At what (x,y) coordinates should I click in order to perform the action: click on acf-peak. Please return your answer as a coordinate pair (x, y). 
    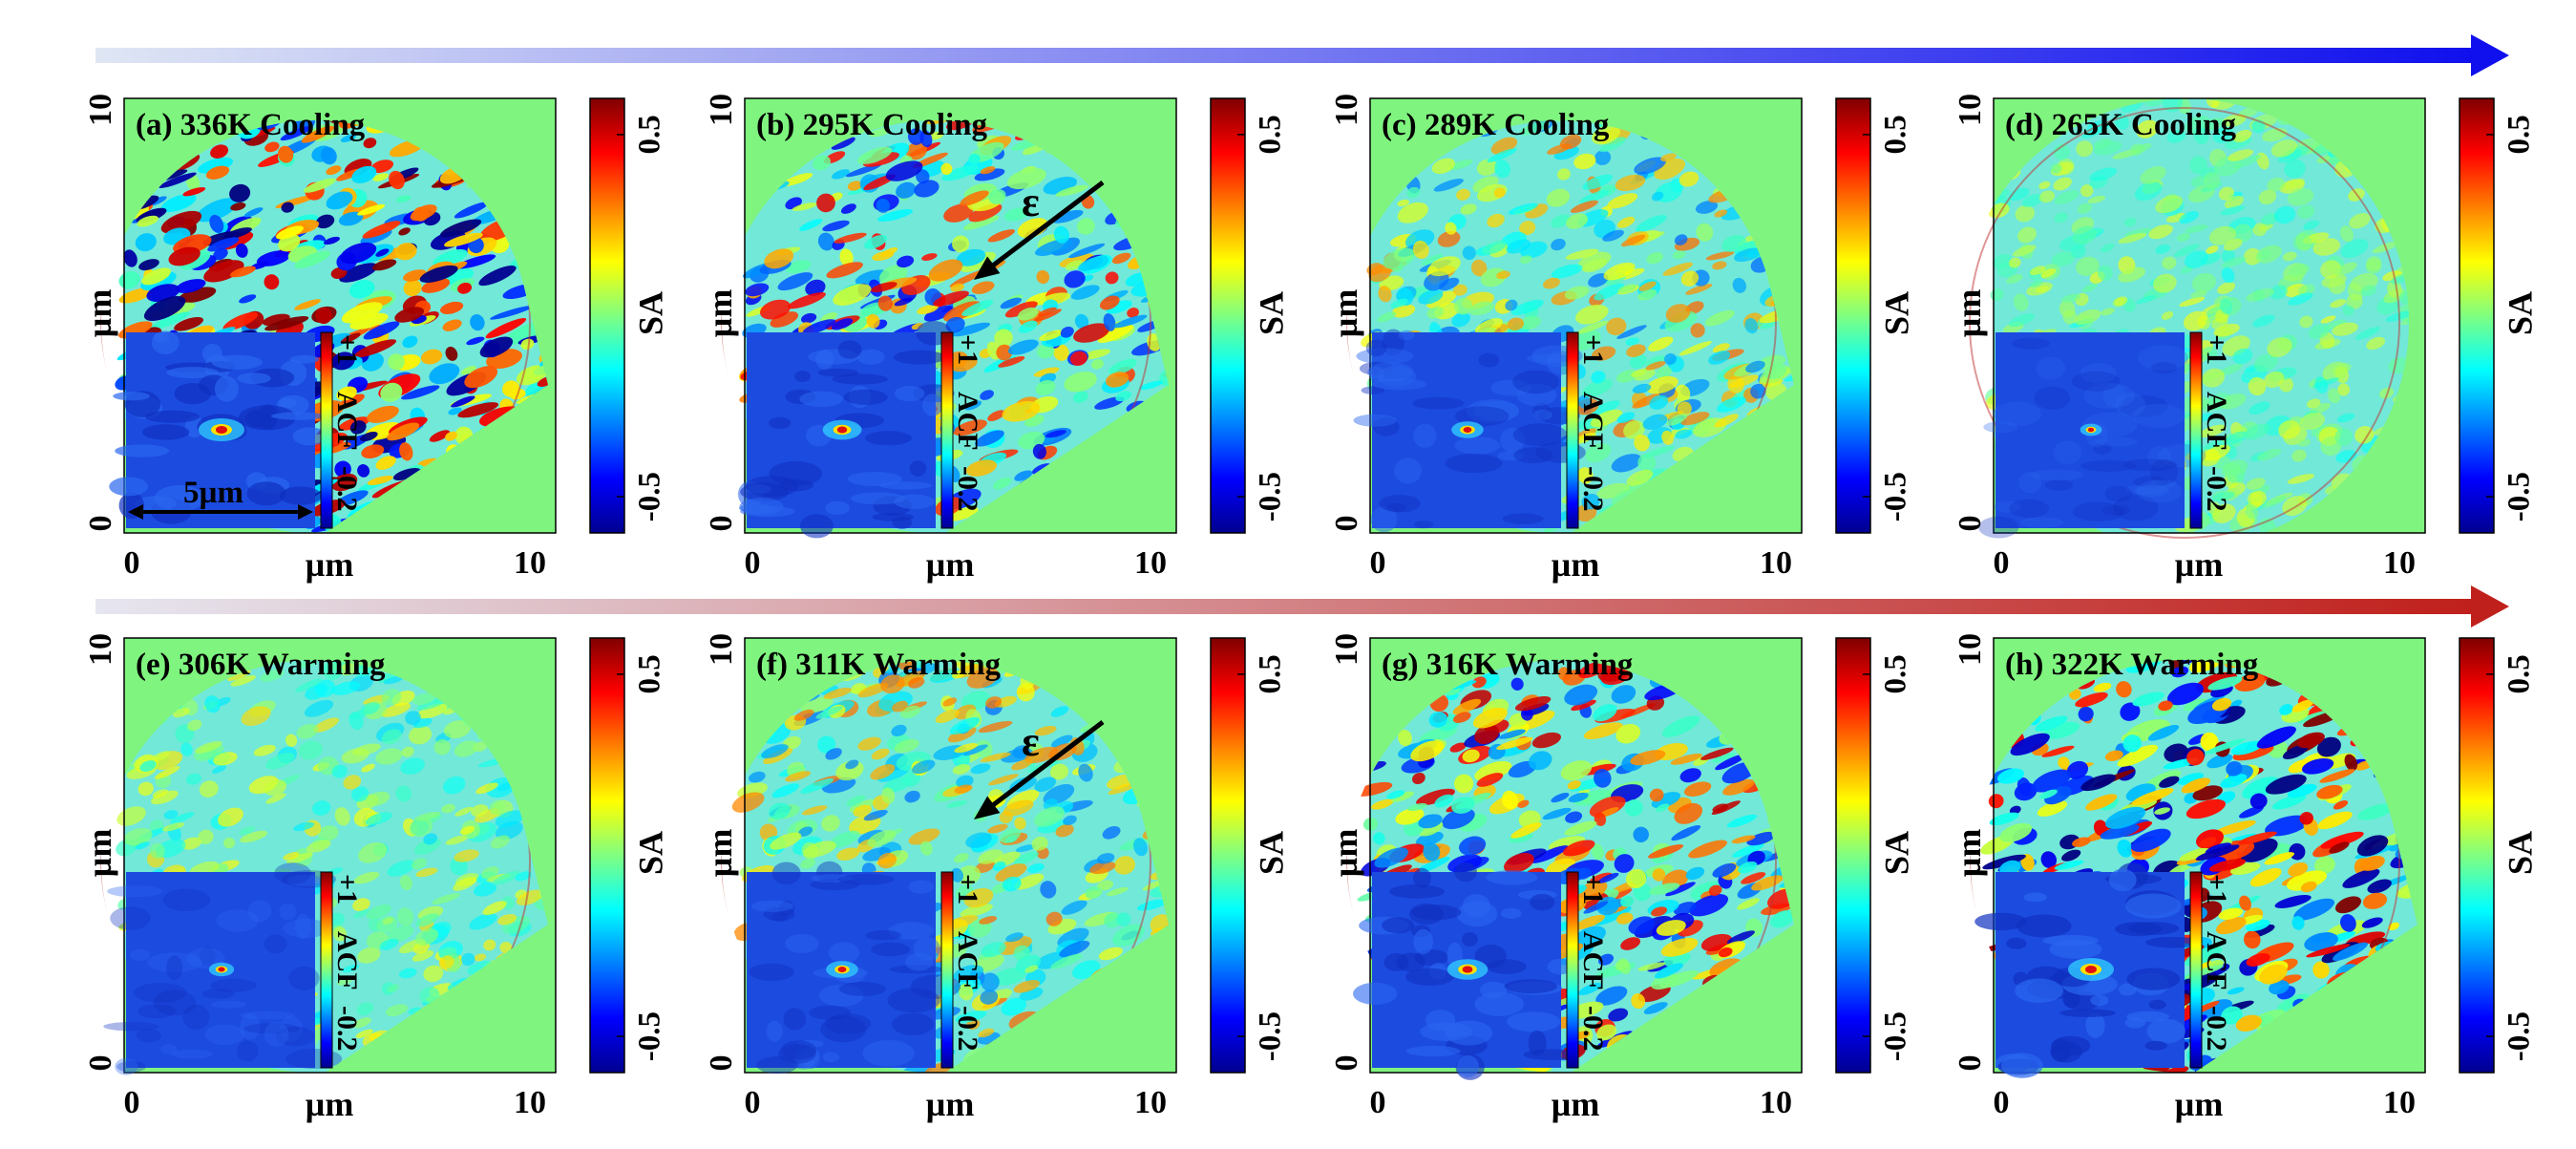
    Looking at the image, I should click on (842, 970).